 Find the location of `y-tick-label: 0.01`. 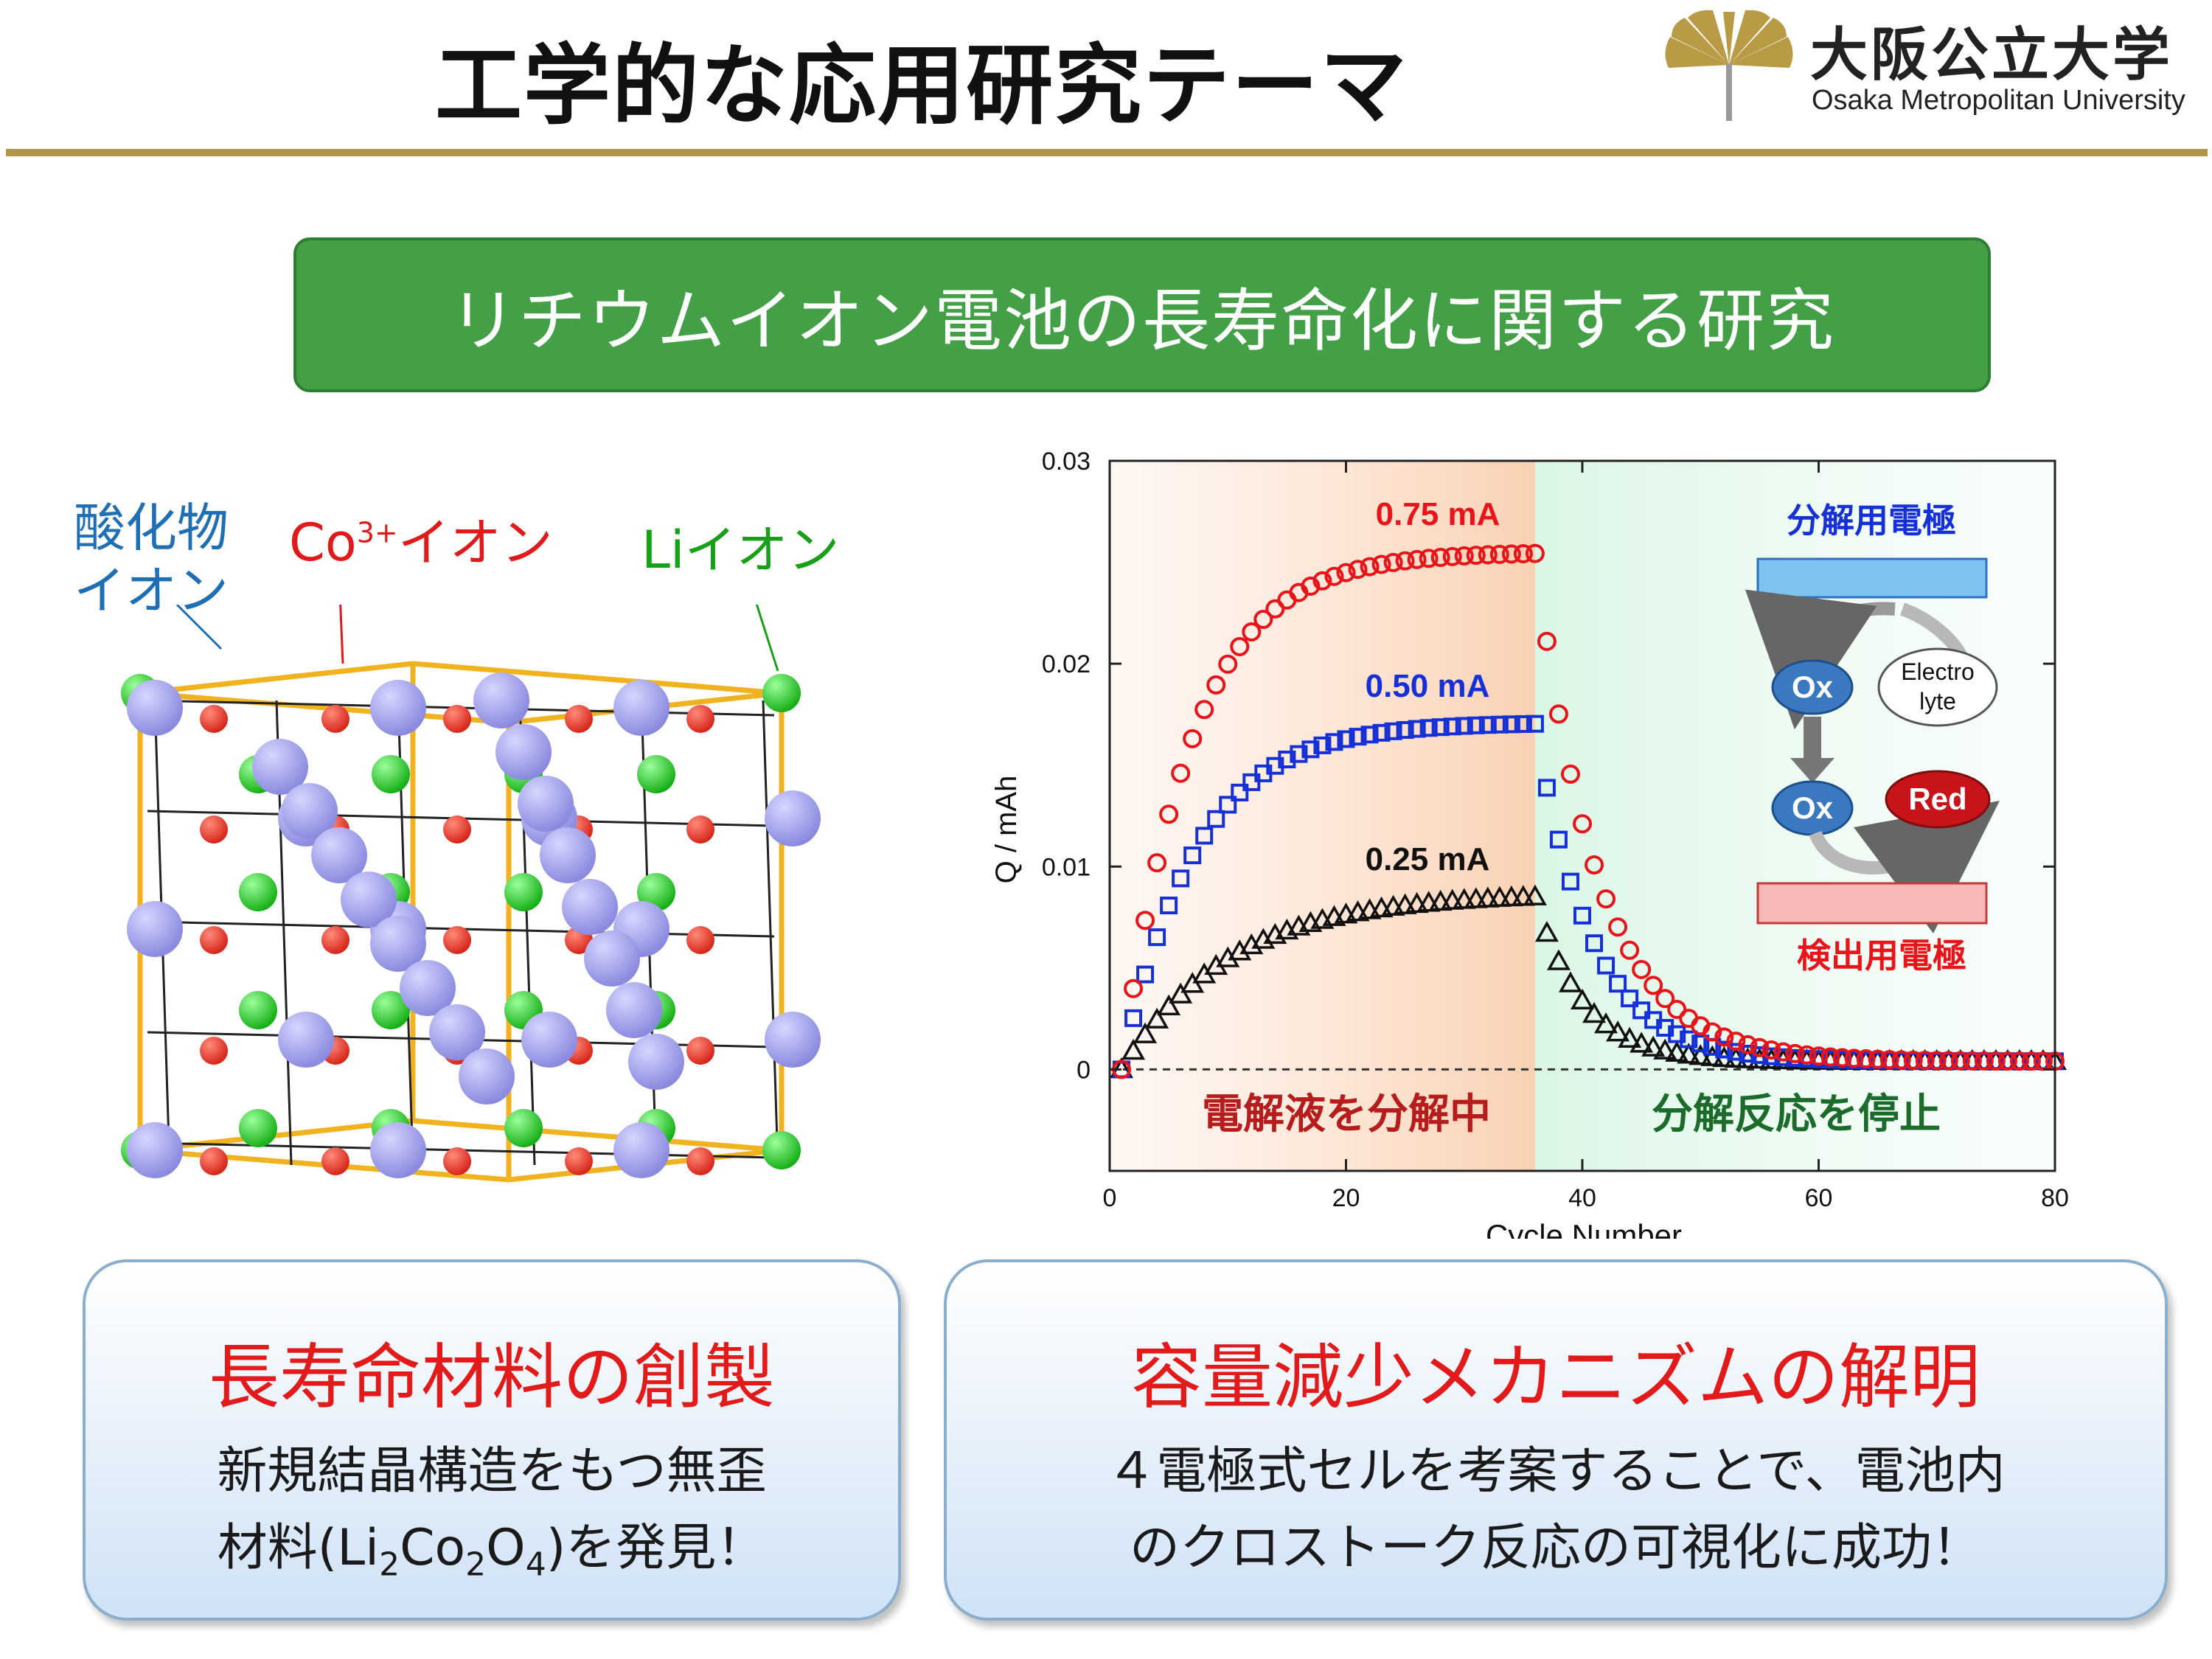

y-tick-label: 0.01 is located at coordinates (1066, 867).